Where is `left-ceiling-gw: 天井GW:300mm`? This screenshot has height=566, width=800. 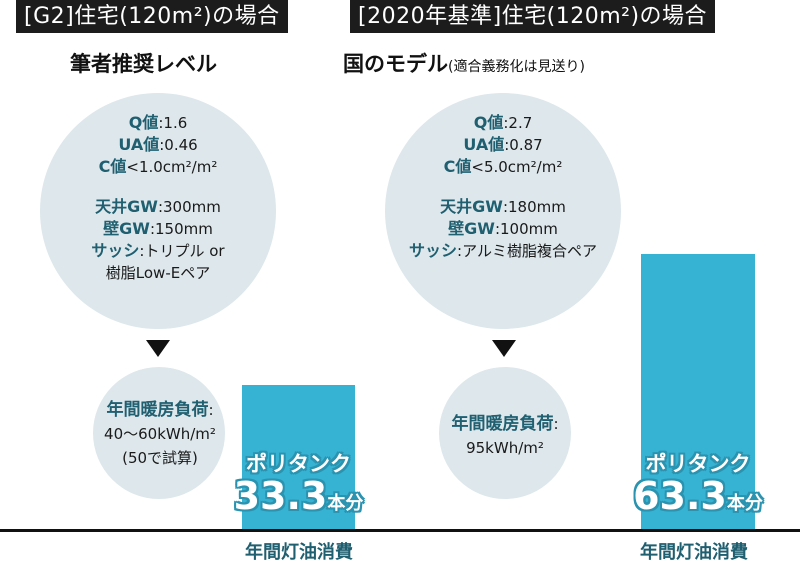 left-ceiling-gw: 天井GW:300mm is located at coordinates (158, 206).